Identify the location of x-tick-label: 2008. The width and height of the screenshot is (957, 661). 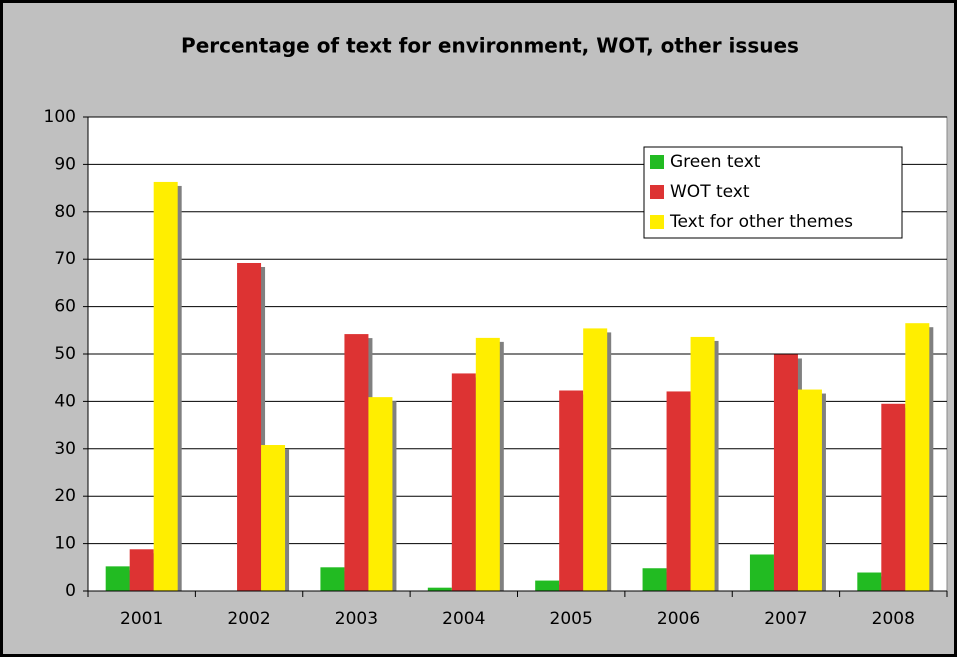
(893, 619).